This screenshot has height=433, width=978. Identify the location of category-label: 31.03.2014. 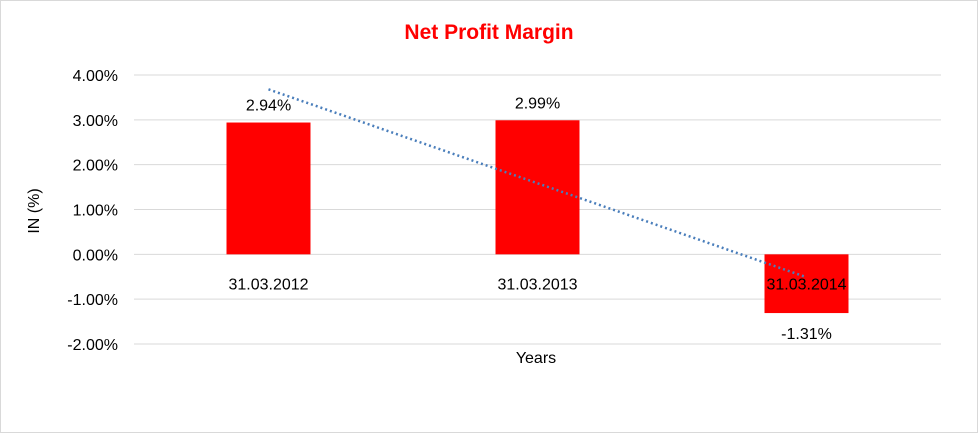
(806, 284).